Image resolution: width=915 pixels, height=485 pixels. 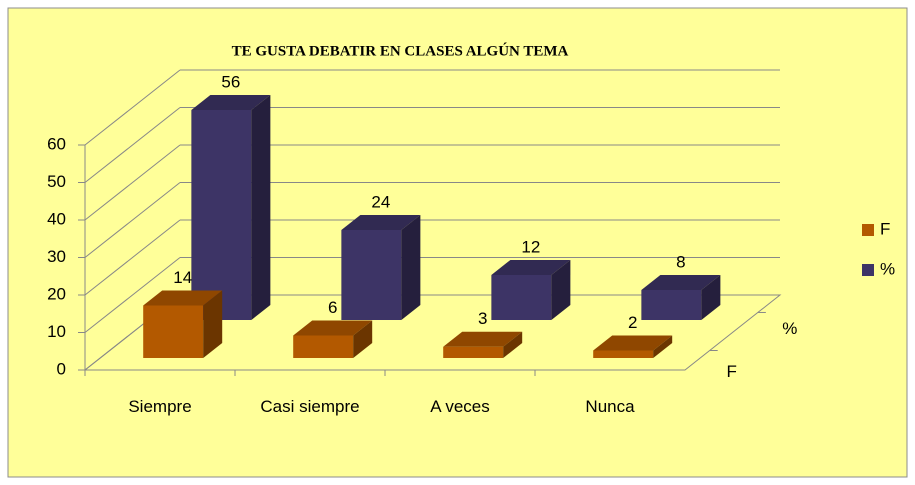 I want to click on value-label: 3, so click(x=482, y=318).